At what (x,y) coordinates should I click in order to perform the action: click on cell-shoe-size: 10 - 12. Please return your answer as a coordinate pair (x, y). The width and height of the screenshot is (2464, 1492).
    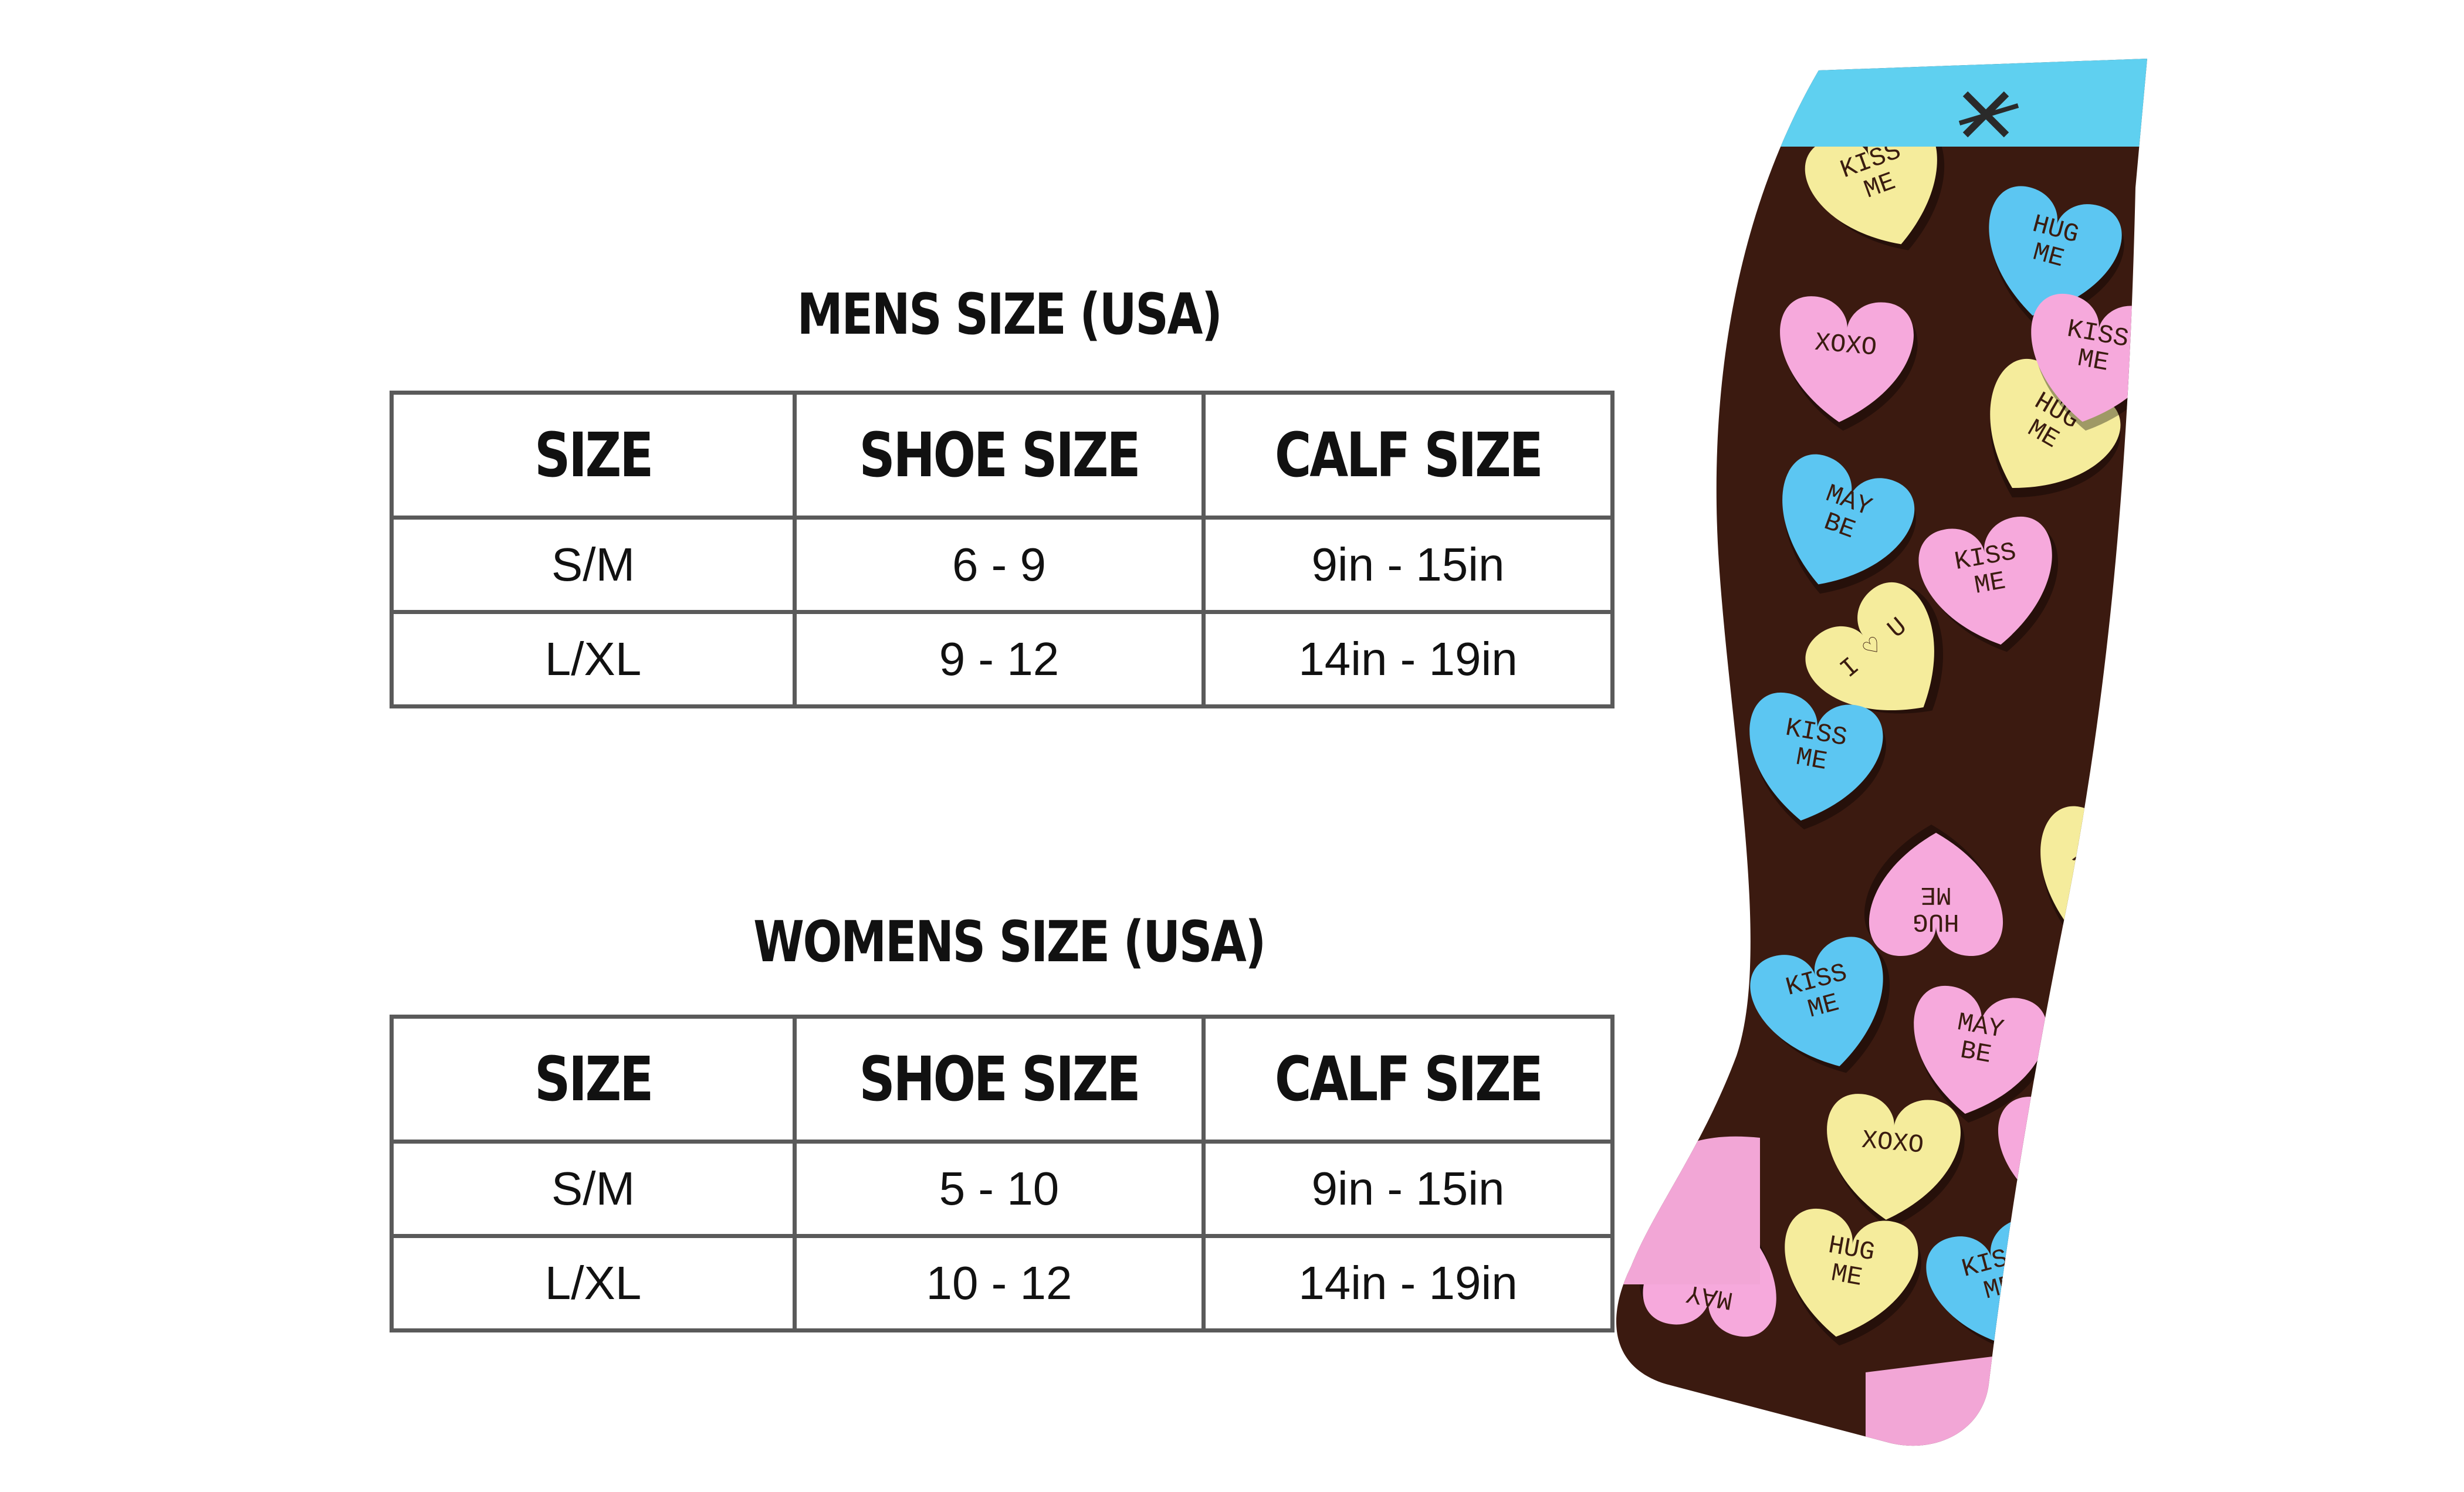
    Looking at the image, I should click on (999, 1283).